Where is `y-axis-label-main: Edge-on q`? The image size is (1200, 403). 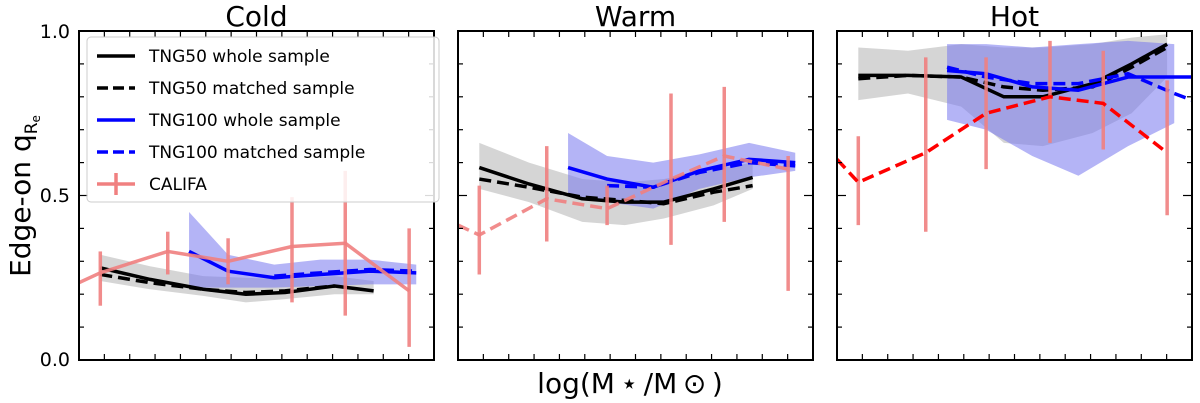 y-axis-label-main: Edge-on q is located at coordinates (20, 205).